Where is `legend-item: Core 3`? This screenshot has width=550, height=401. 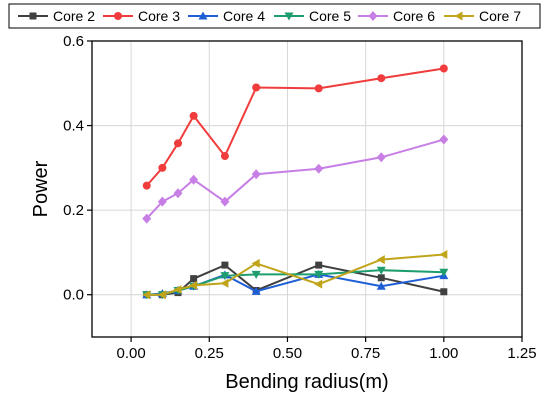
legend-item: Core 3 is located at coordinates (141, 16).